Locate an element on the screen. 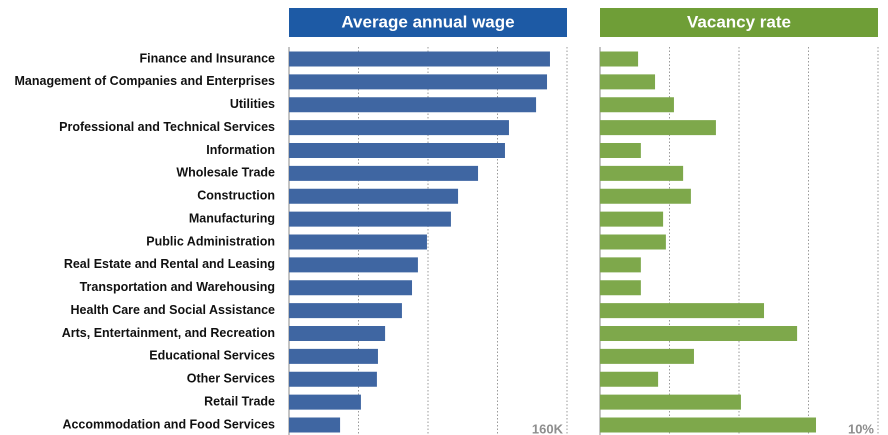 The height and width of the screenshot is (435, 888). category-label: Utilities is located at coordinates (252, 104).